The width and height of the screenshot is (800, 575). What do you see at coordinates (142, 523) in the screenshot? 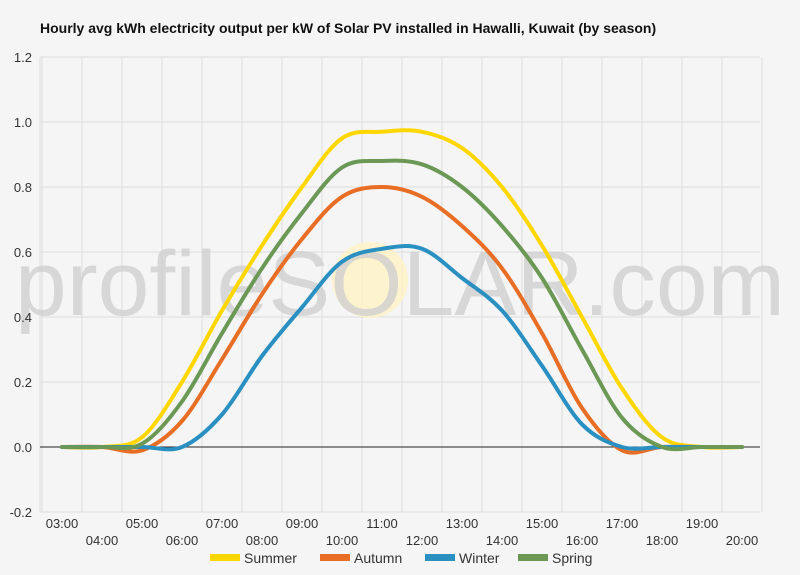
I see `x-tick-label: 05:00` at bounding box center [142, 523].